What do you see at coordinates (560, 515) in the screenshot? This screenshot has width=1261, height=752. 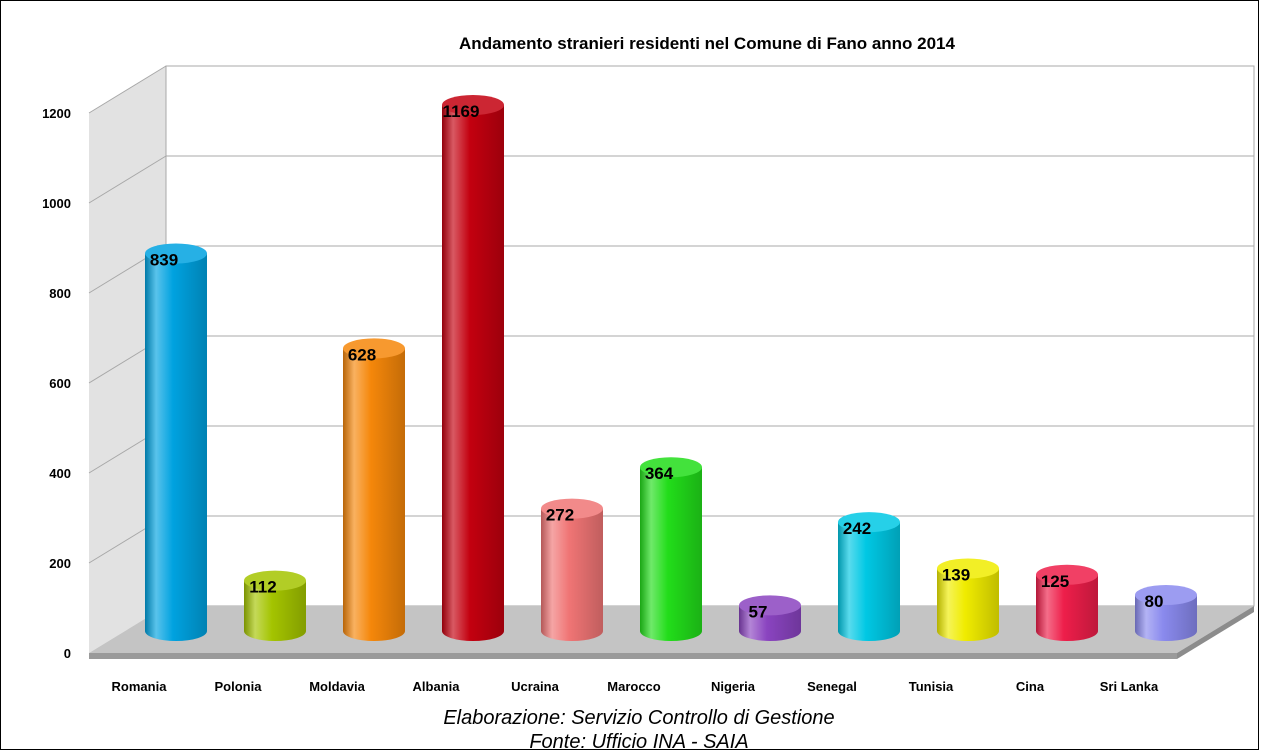 I see `data-label: 272` at bounding box center [560, 515].